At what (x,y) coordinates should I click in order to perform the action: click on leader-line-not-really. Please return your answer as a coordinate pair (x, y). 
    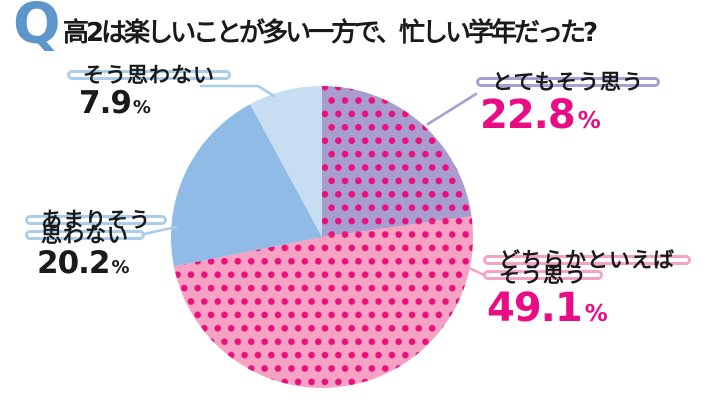
    Looking at the image, I should click on (160, 230).